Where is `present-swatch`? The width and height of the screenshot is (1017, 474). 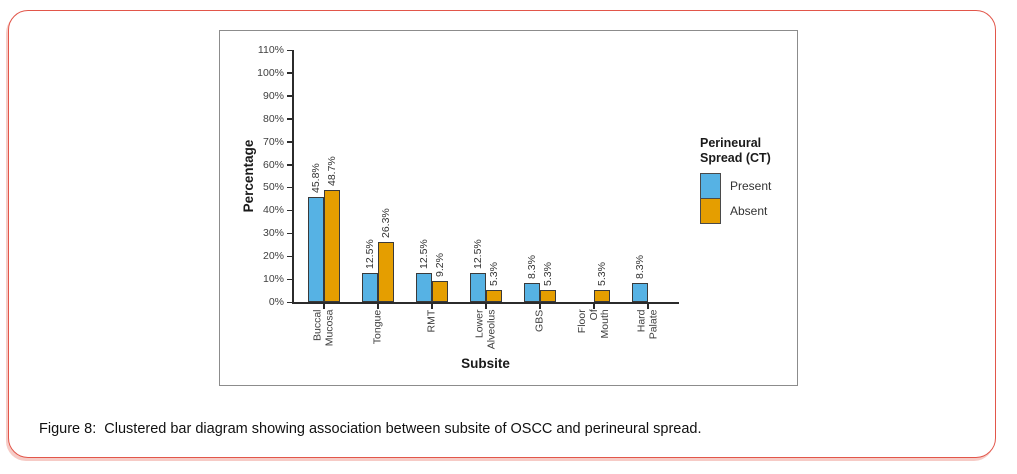
present-swatch is located at coordinates (710, 186).